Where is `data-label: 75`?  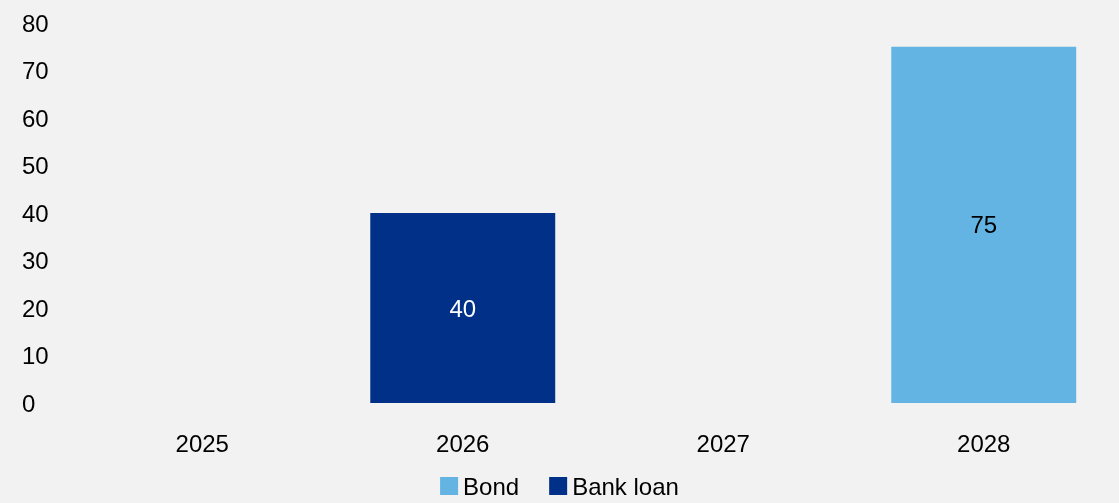
data-label: 75 is located at coordinates (984, 225).